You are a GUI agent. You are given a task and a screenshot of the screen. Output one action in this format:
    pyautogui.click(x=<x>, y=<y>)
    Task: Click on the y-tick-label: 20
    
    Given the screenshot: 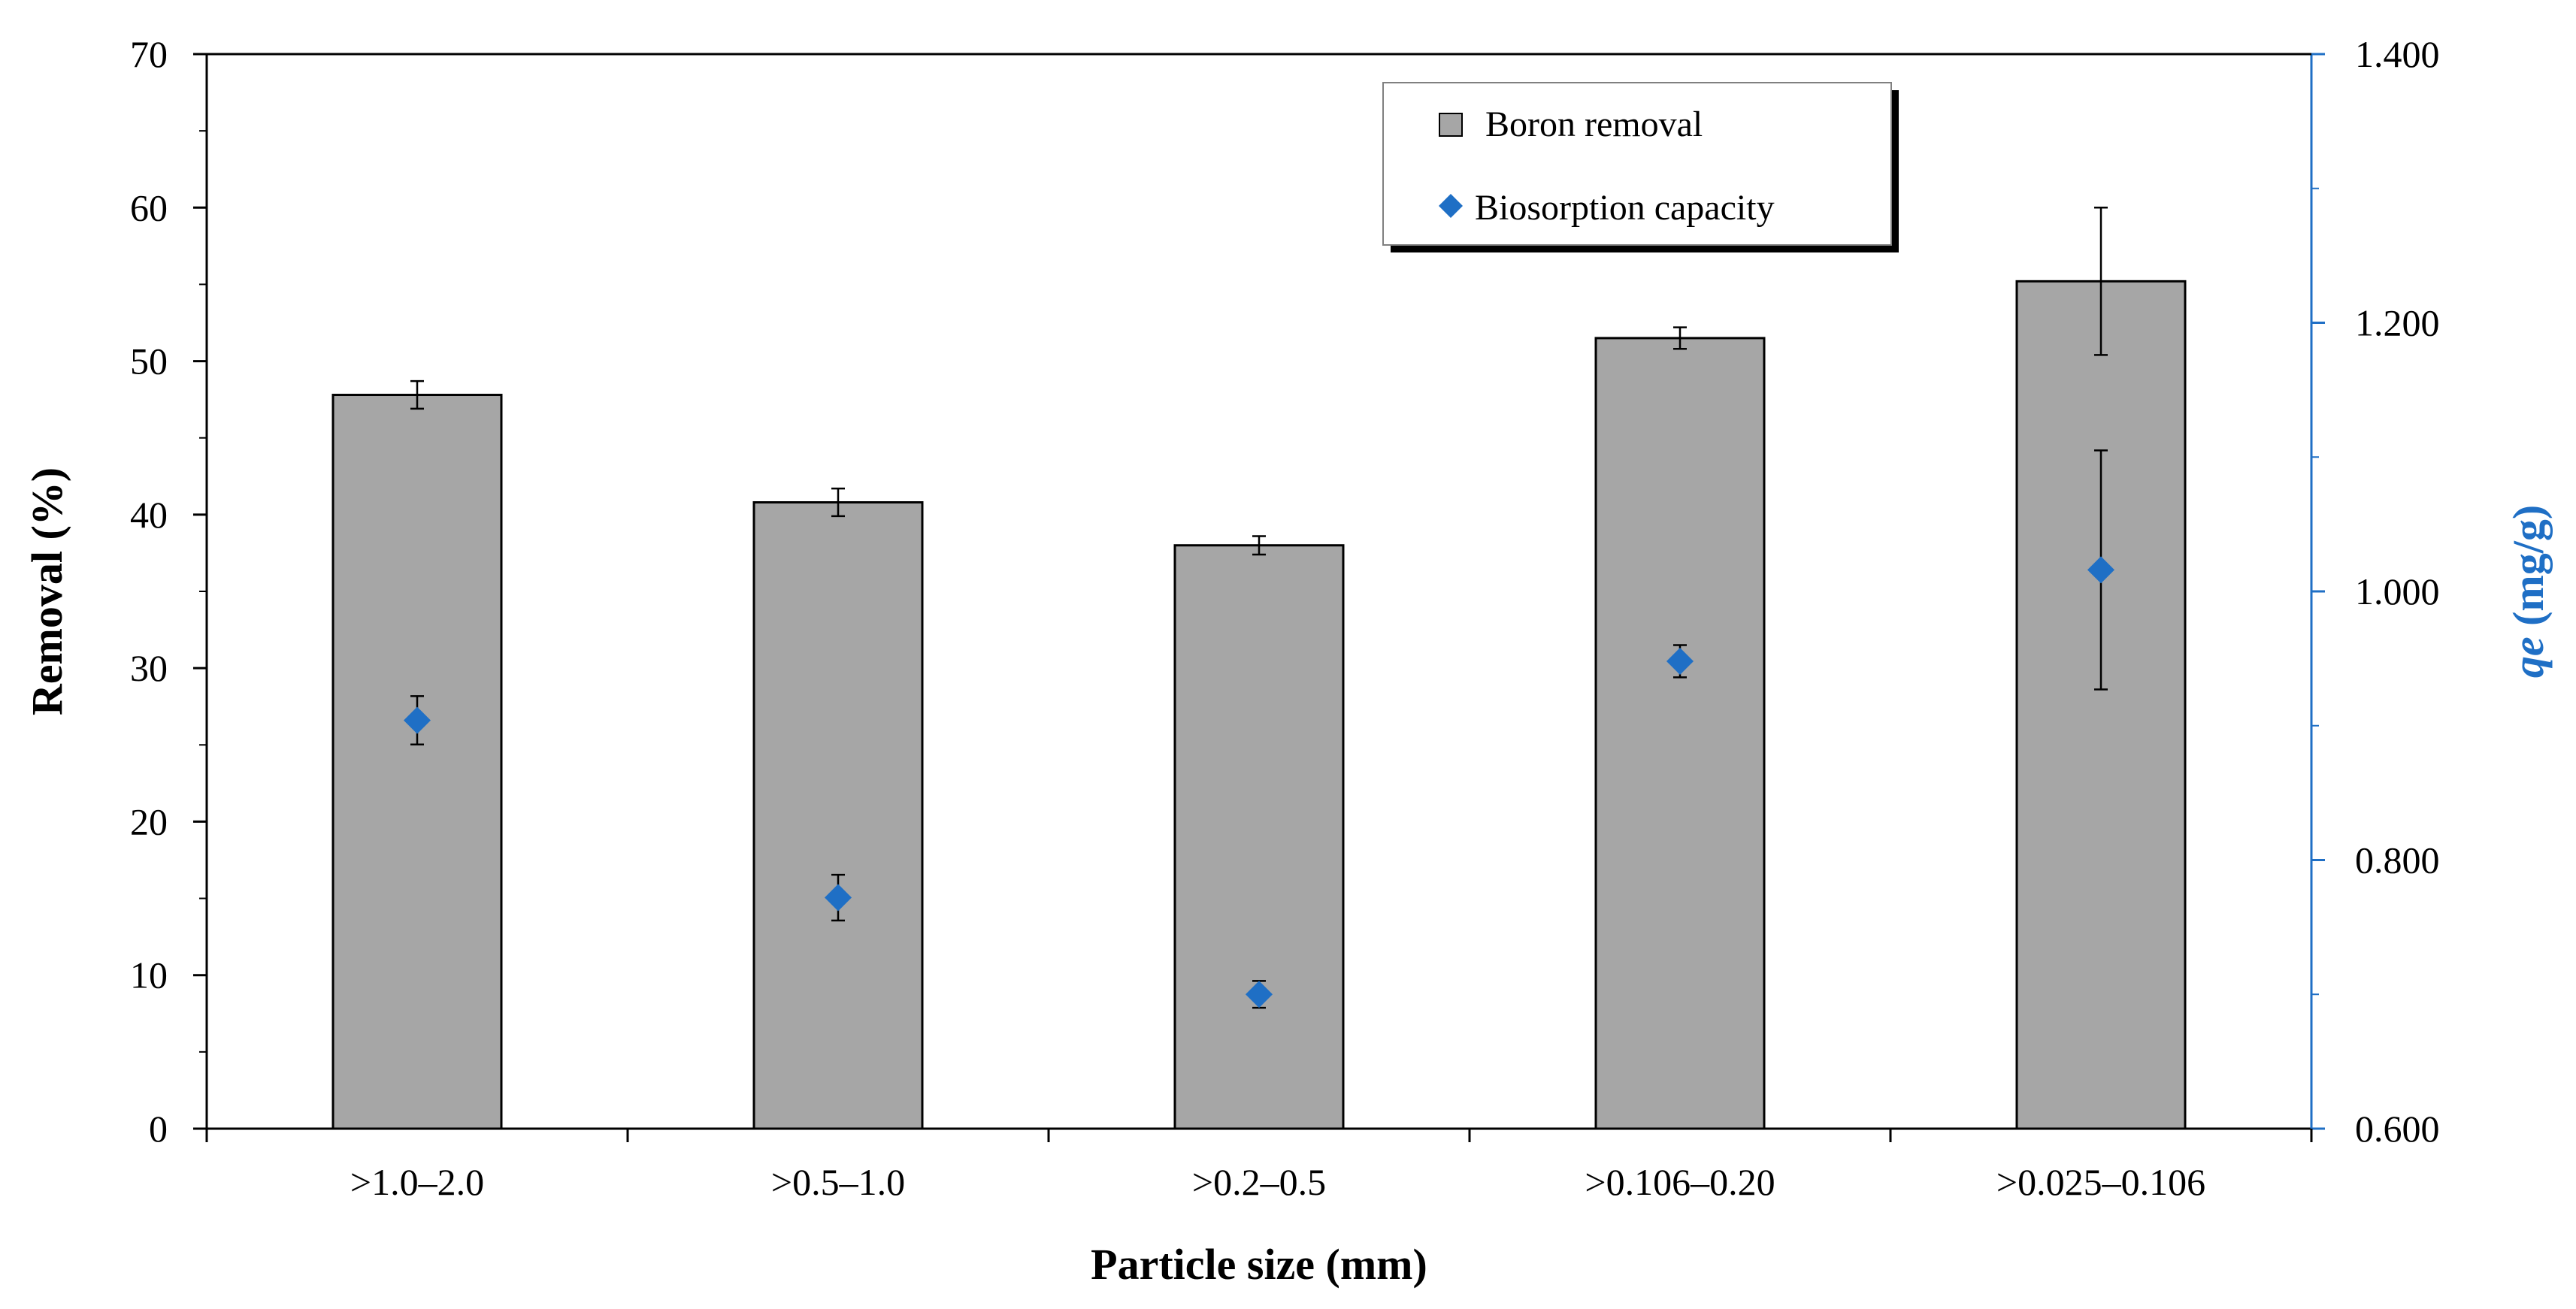 What is the action you would take?
    pyautogui.click(x=149, y=821)
    